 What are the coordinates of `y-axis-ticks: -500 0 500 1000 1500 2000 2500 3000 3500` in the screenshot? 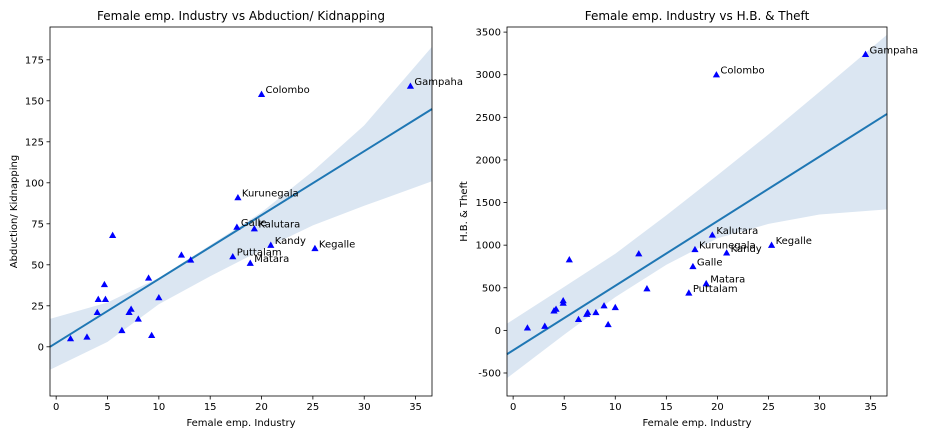 It's located at (491, 203).